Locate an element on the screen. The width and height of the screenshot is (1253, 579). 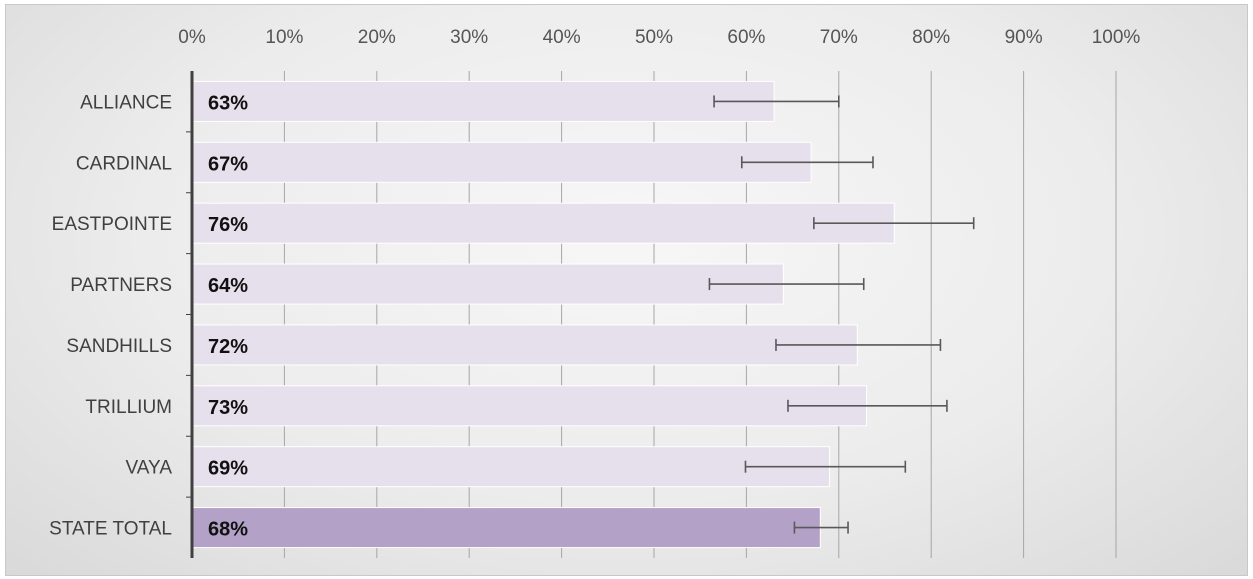
bar-sandhills is located at coordinates (524, 345).